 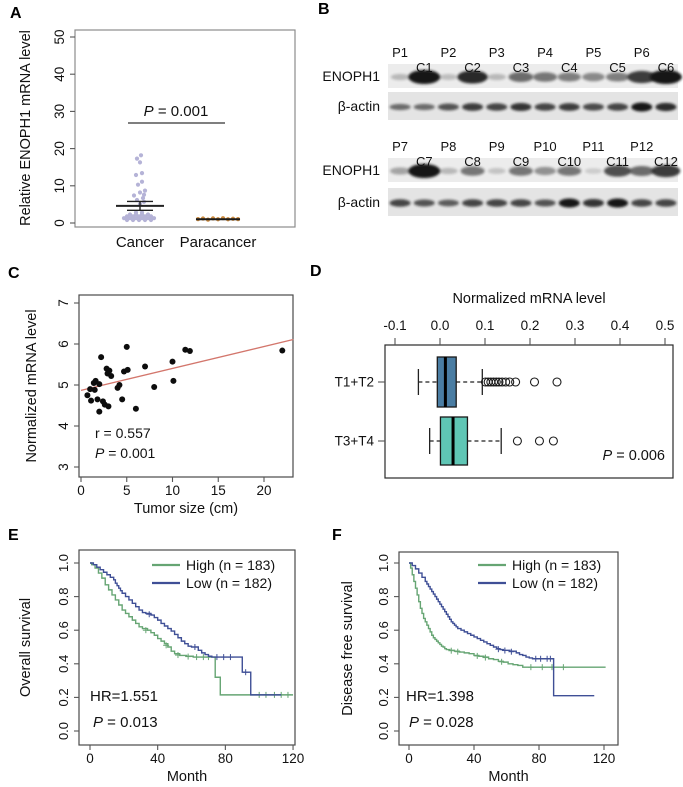 I want to click on svg-text: 10, so click(x=172, y=490).